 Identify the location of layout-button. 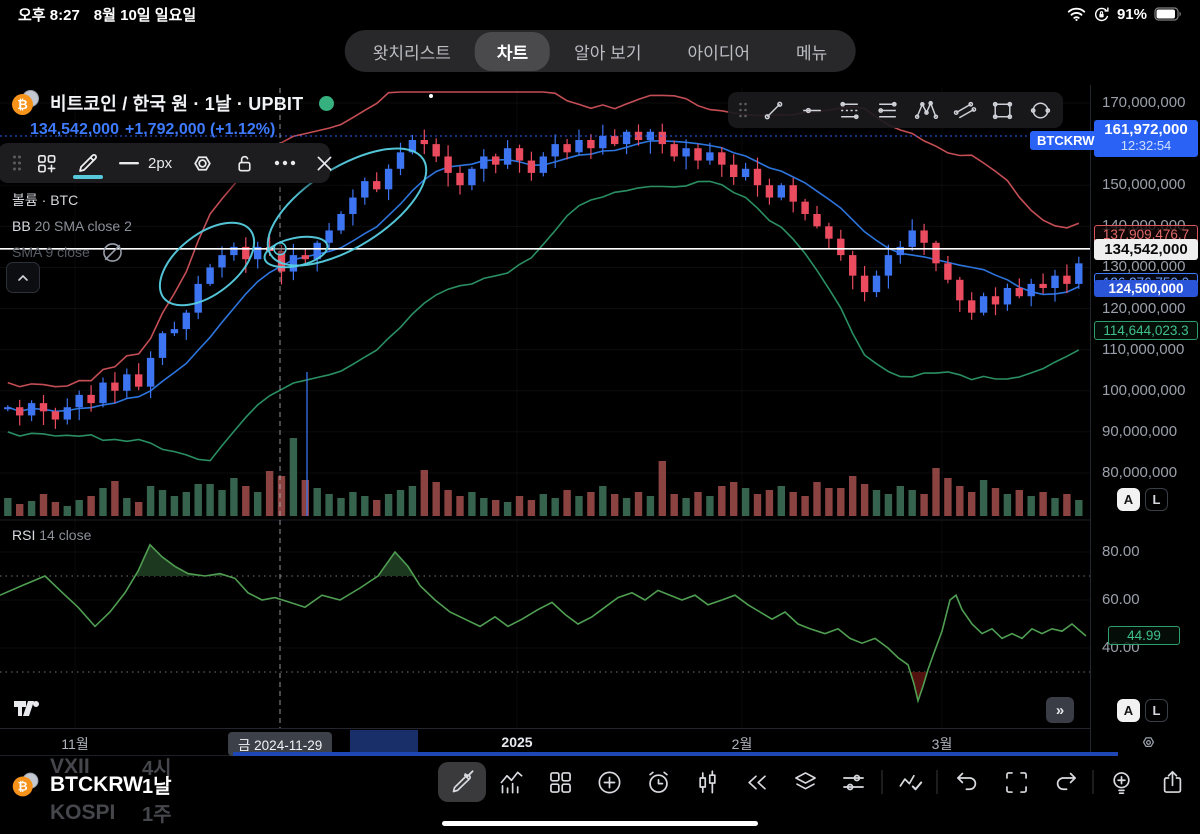
(560, 782).